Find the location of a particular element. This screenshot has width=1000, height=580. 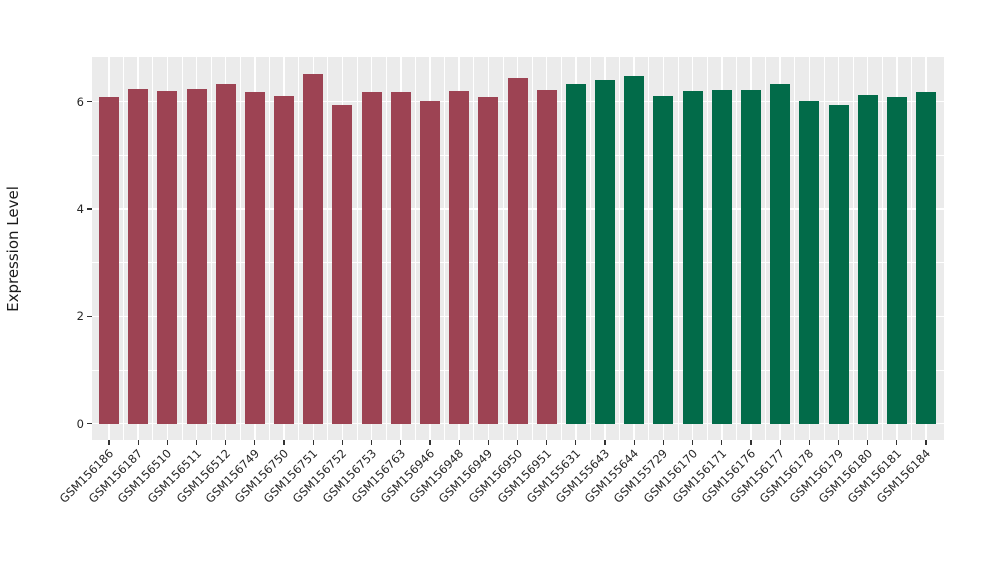

bar-GSM156181 is located at coordinates (896, 260).